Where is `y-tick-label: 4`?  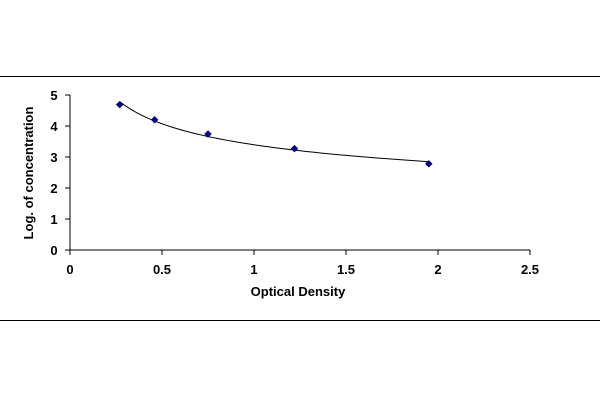 y-tick-label: 4 is located at coordinates (54, 126).